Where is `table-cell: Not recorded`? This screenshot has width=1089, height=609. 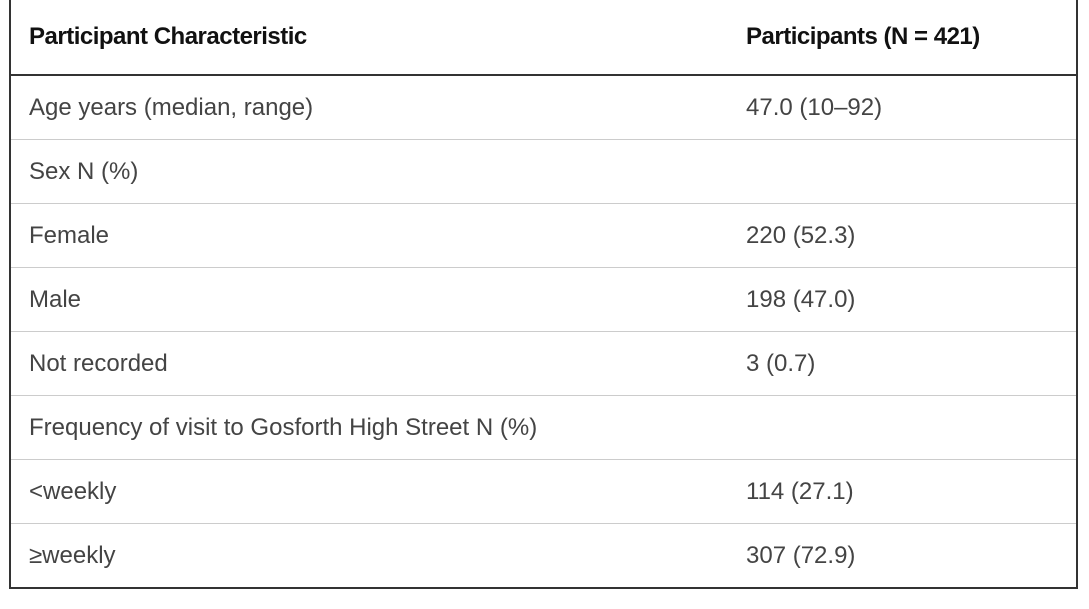
table-cell: Not recorded is located at coordinates (373, 363).